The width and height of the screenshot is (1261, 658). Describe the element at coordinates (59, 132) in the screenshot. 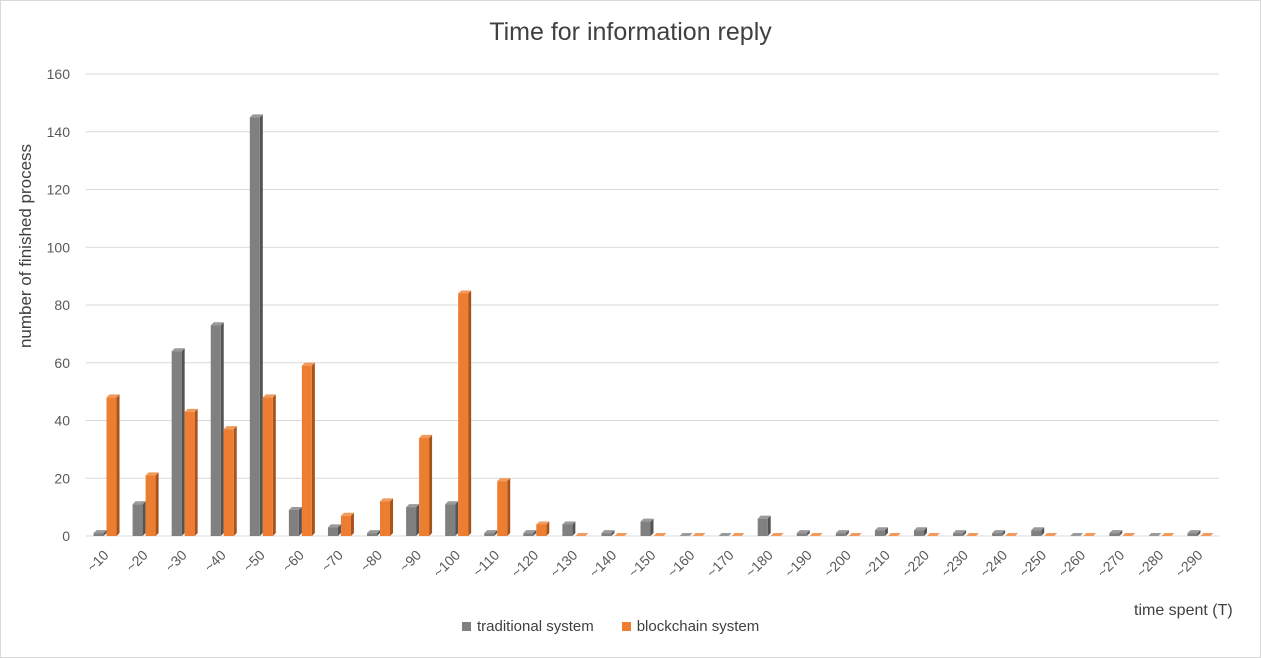

I see `y-tick-label: 140` at that location.